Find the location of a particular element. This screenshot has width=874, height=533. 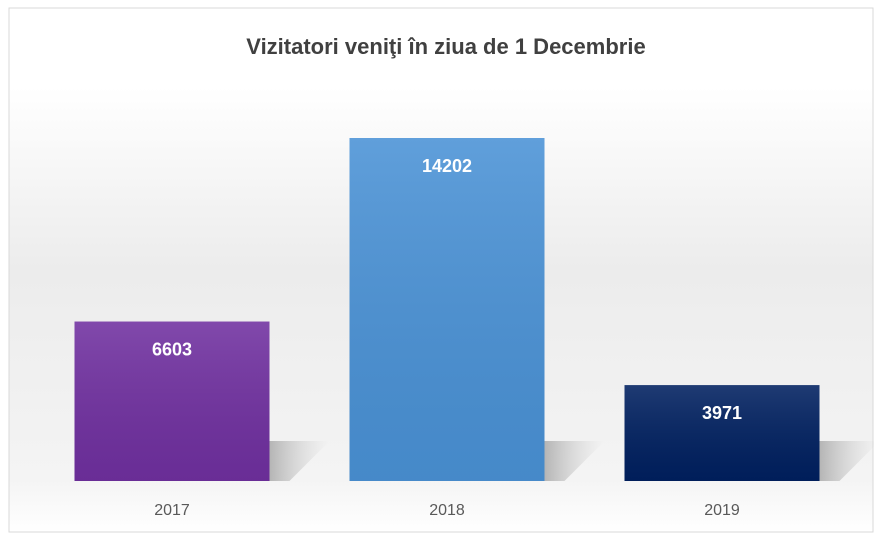

chart-title: Vizitatori veniţi în ziua de 1 Decembrie is located at coordinates (445, 46).